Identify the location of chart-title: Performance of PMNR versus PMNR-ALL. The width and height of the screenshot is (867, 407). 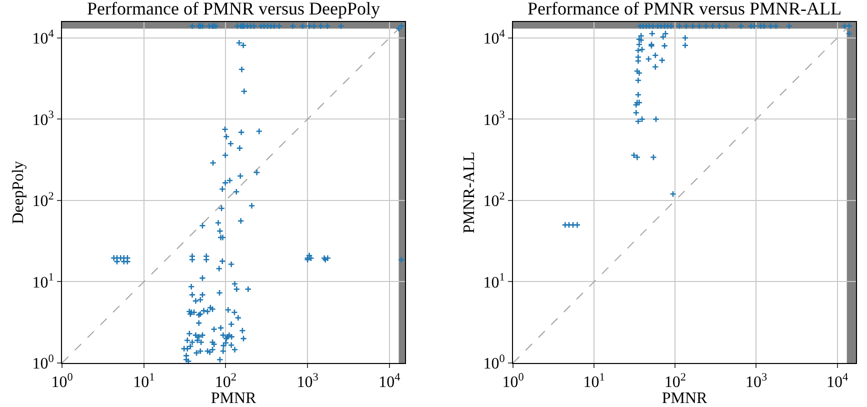
(685, 9).